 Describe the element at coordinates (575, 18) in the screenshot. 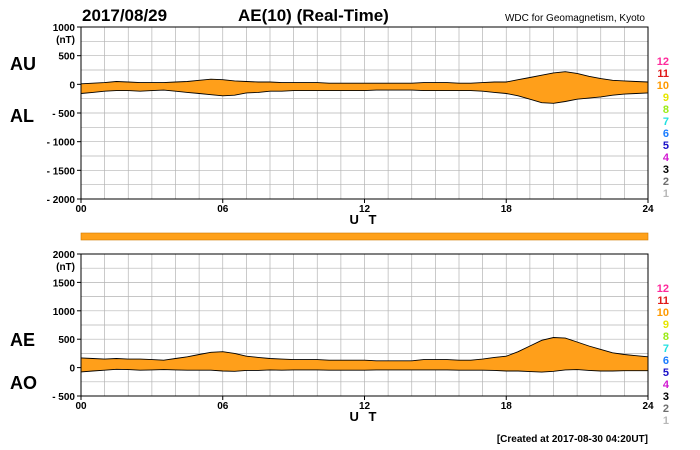

I see `source-label: WDC for Geomagnetism, Kyoto` at that location.